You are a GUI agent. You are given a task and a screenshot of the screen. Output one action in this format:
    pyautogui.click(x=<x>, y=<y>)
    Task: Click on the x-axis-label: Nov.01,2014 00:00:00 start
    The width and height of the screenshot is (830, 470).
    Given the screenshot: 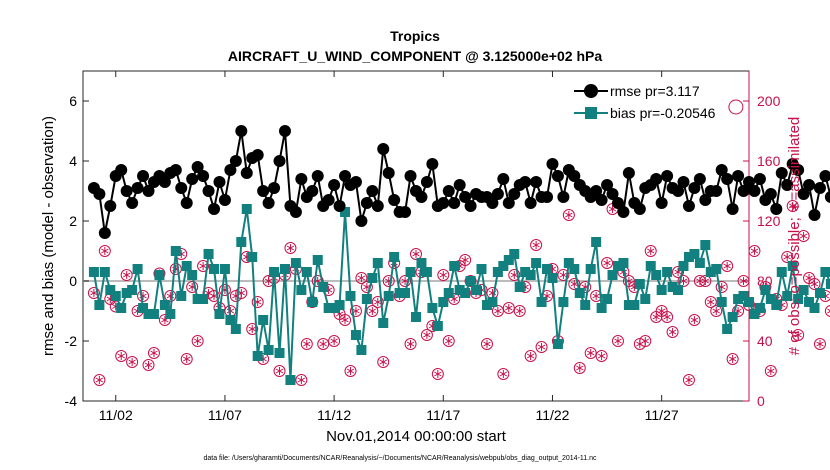 What is the action you would take?
    pyautogui.click(x=416, y=436)
    